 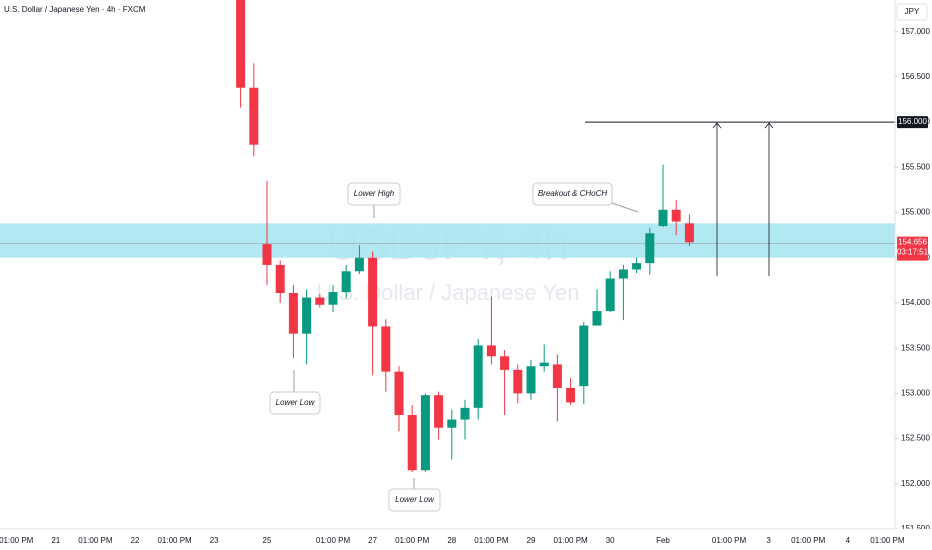 What do you see at coordinates (848, 540) in the screenshot?
I see `x-tick-label: 4` at bounding box center [848, 540].